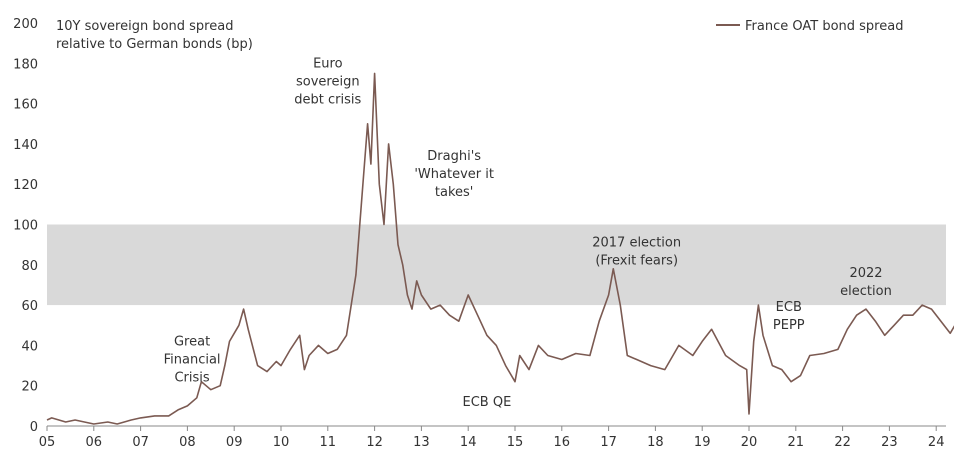  I want to click on legend: France OAT bond spread, so click(809, 26).